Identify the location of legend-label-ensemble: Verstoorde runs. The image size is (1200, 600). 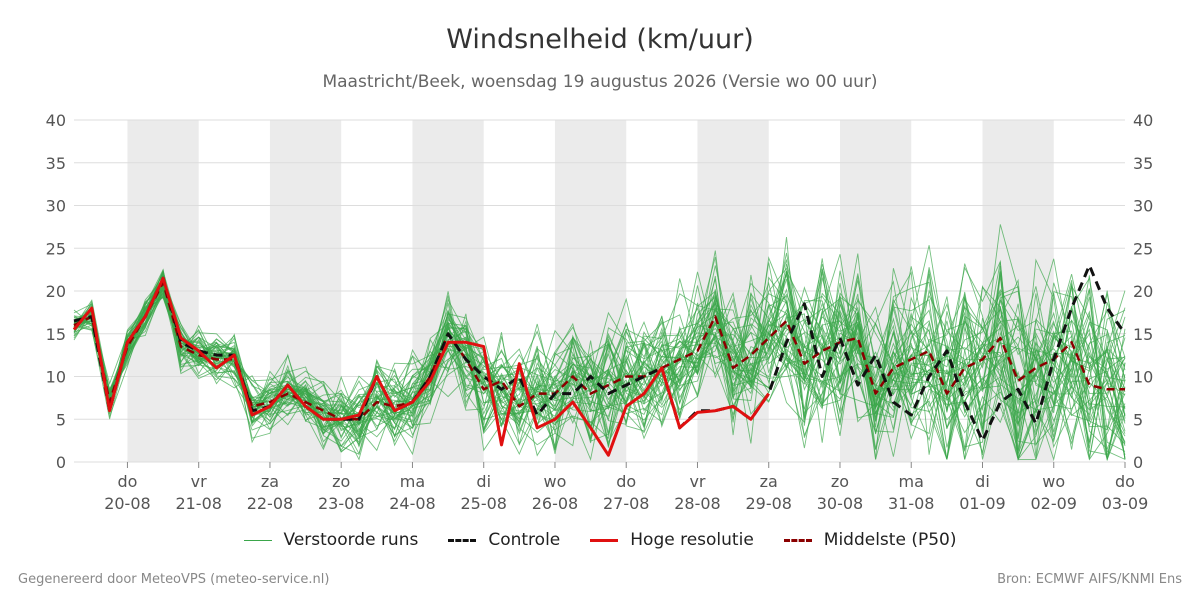
(351, 540).